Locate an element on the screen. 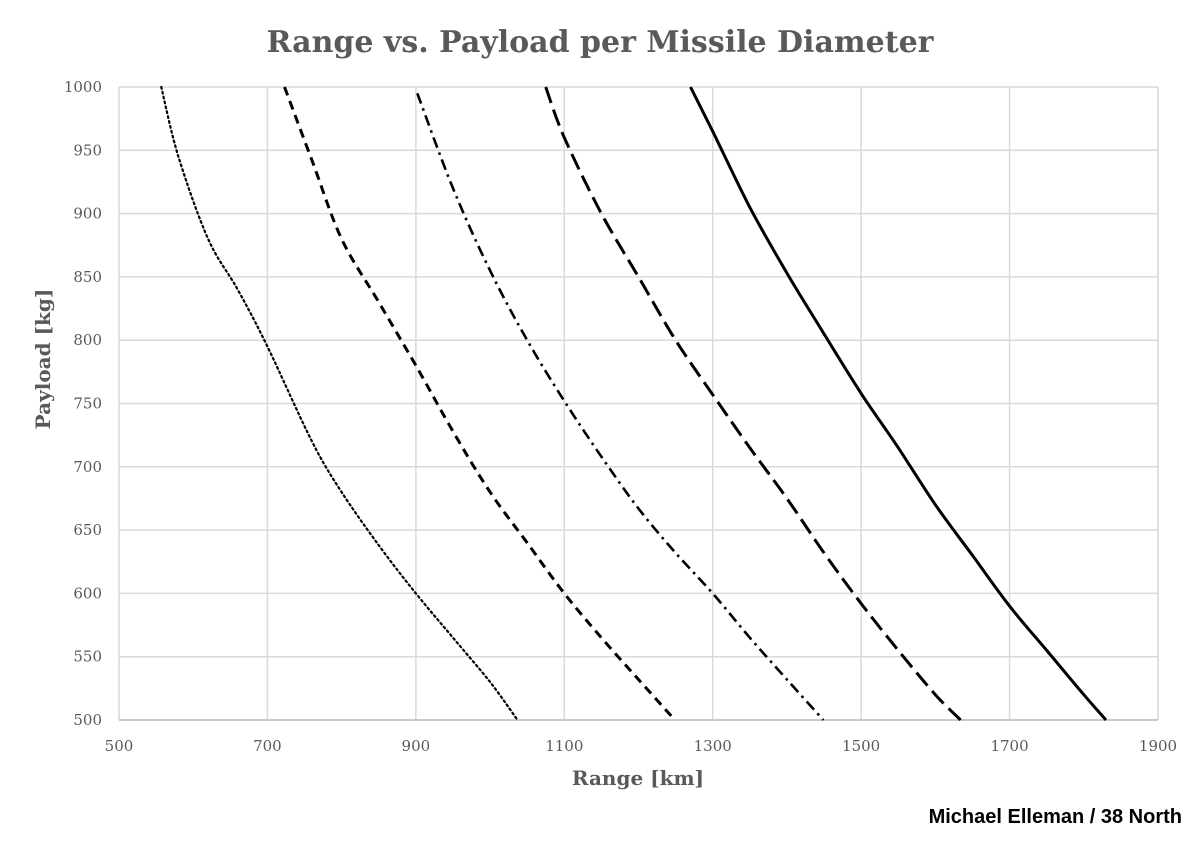  y-tick-label: 500 is located at coordinates (87, 720).